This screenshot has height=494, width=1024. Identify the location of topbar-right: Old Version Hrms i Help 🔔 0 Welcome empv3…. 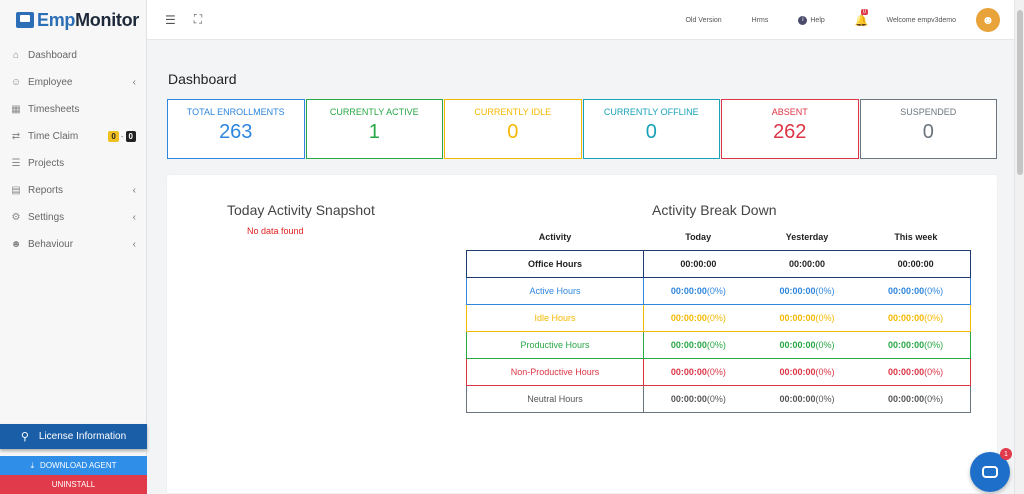
(827, 20).